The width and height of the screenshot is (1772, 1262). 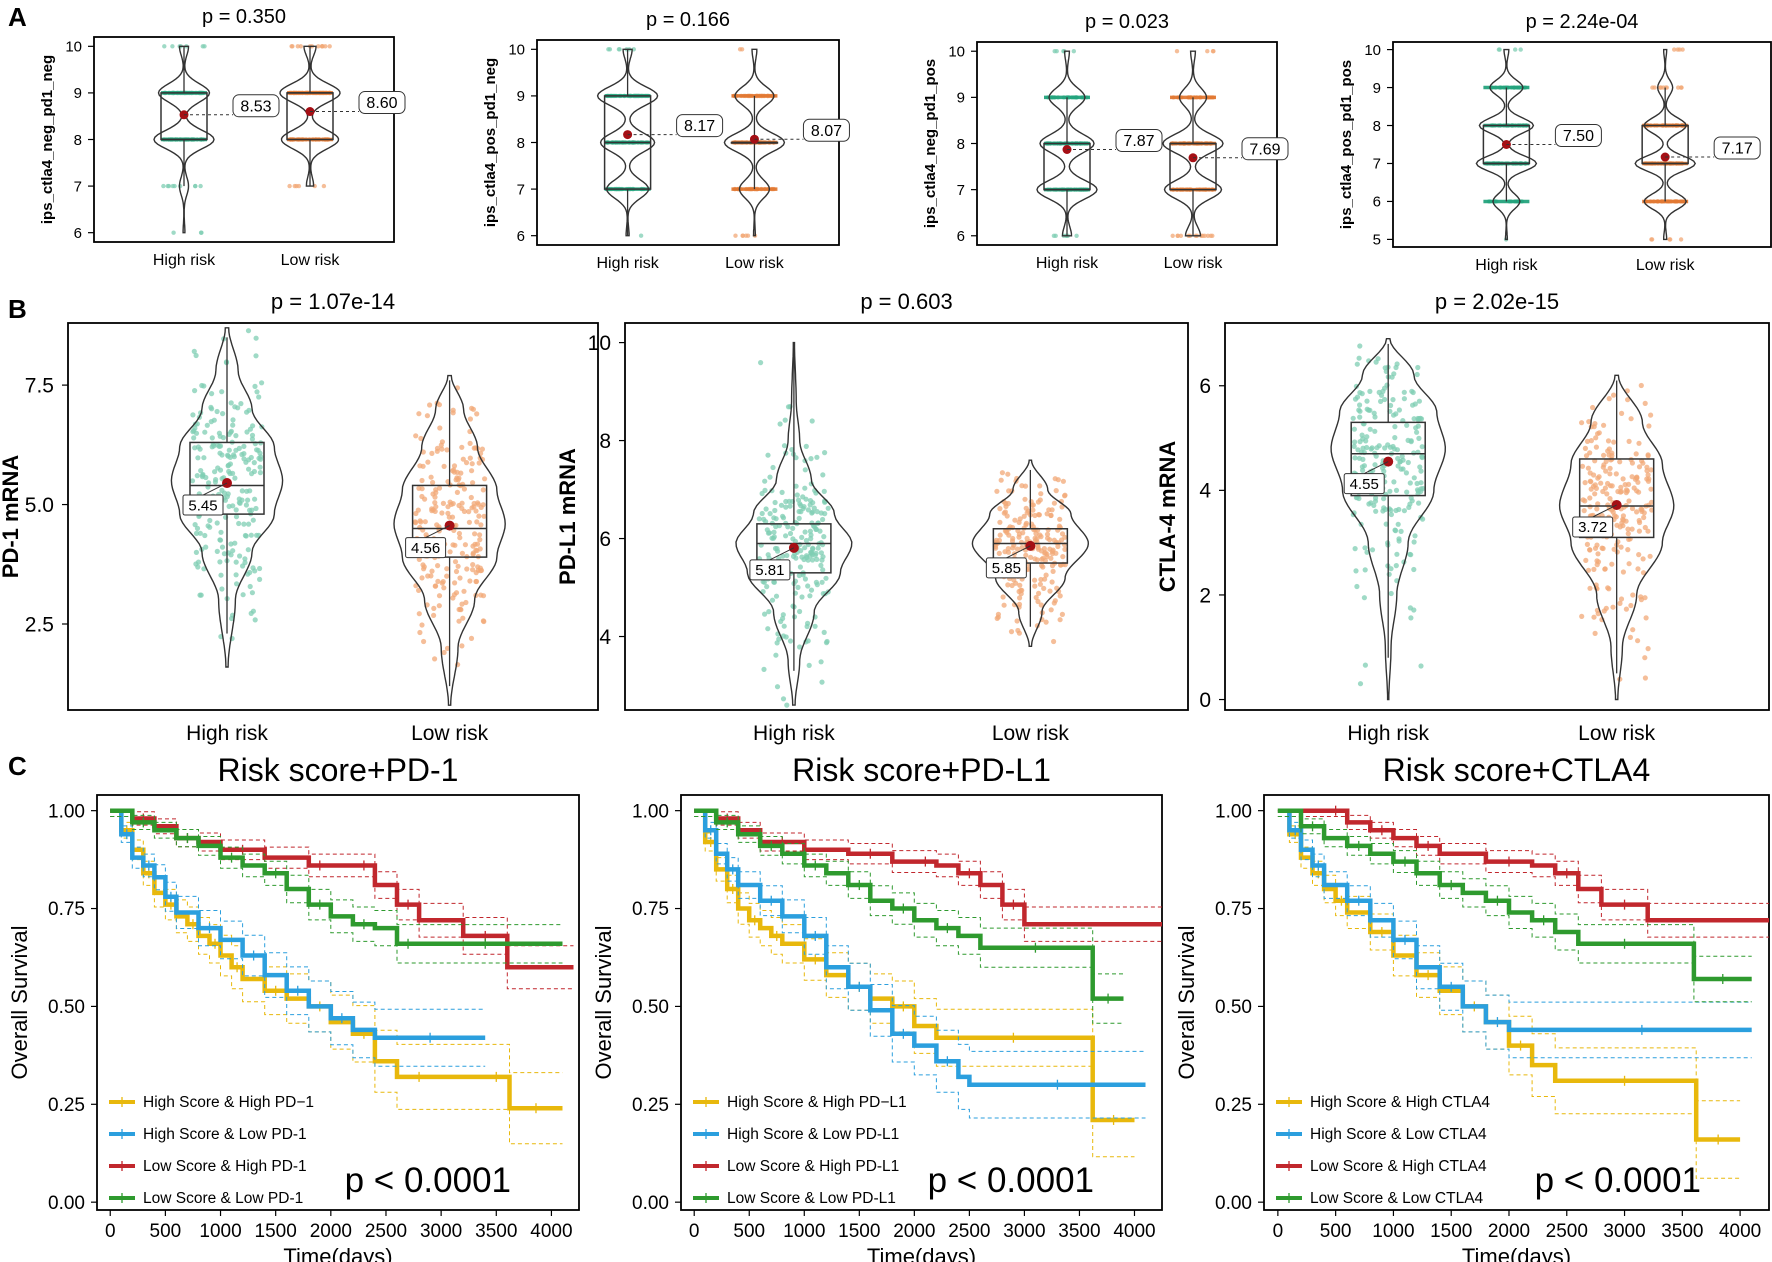 What do you see at coordinates (1617, 532) in the screenshot?
I see `jitter-points` at bounding box center [1617, 532].